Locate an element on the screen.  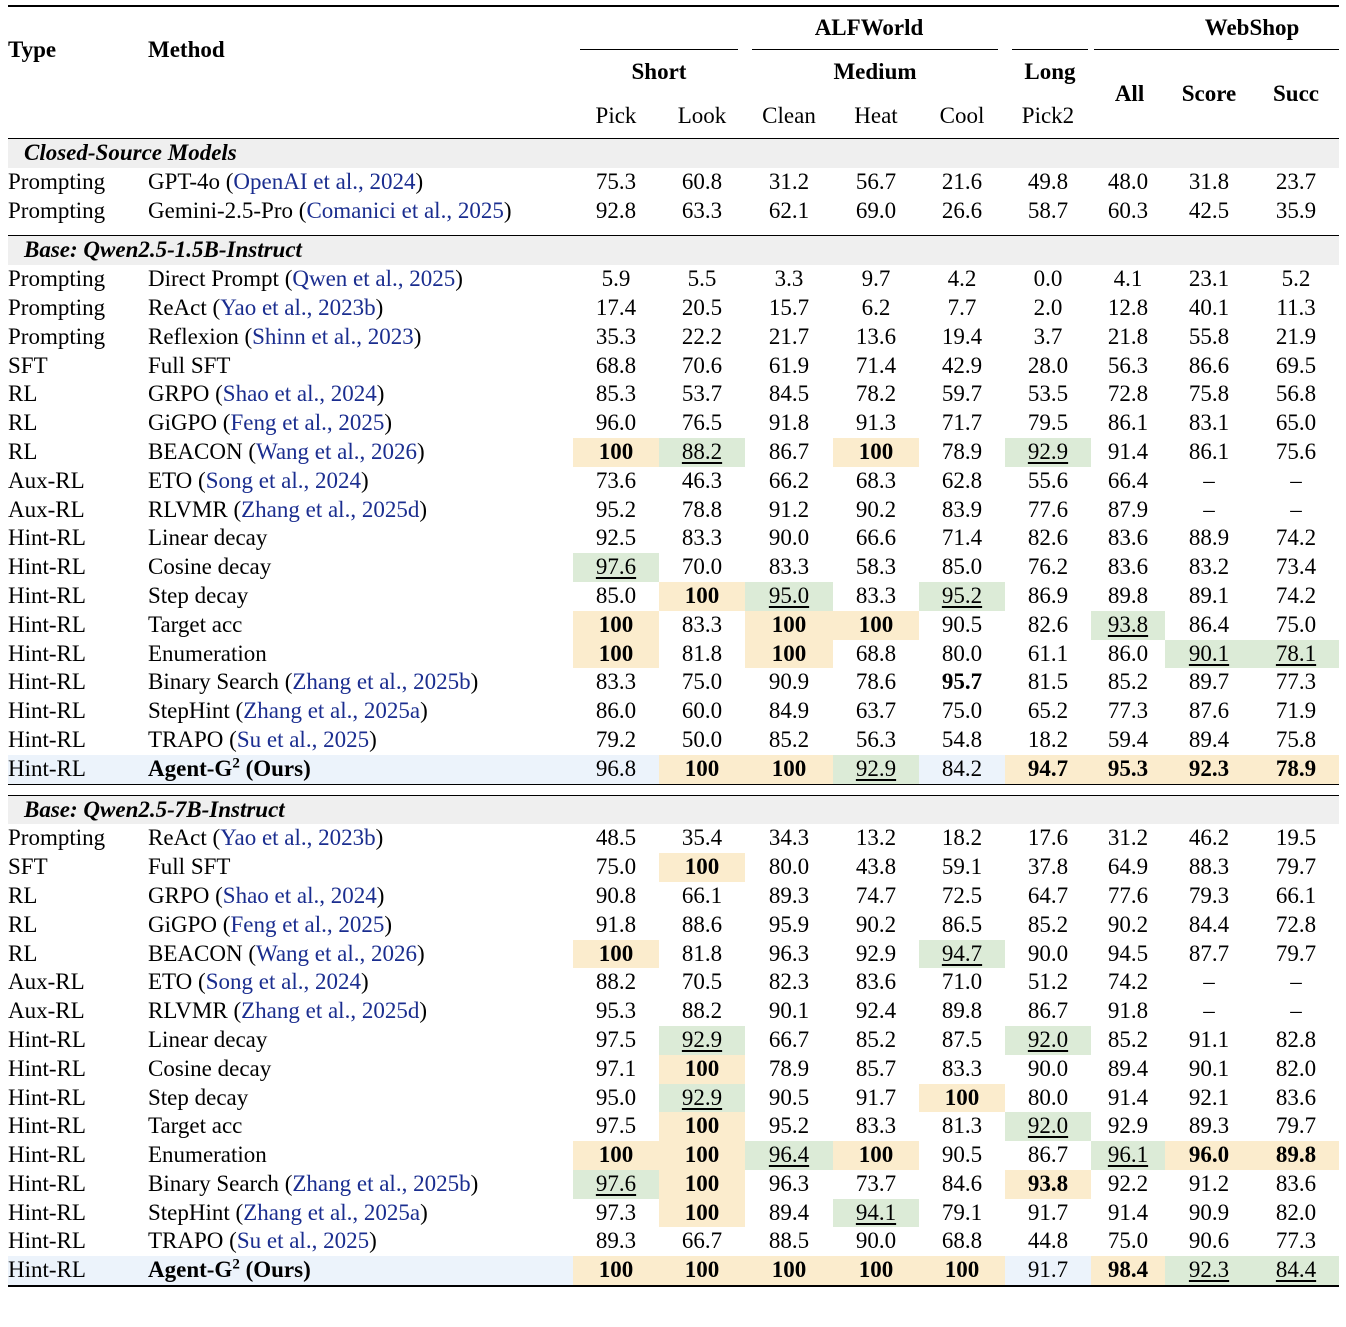
score-value: 89.7 is located at coordinates (1209, 682).